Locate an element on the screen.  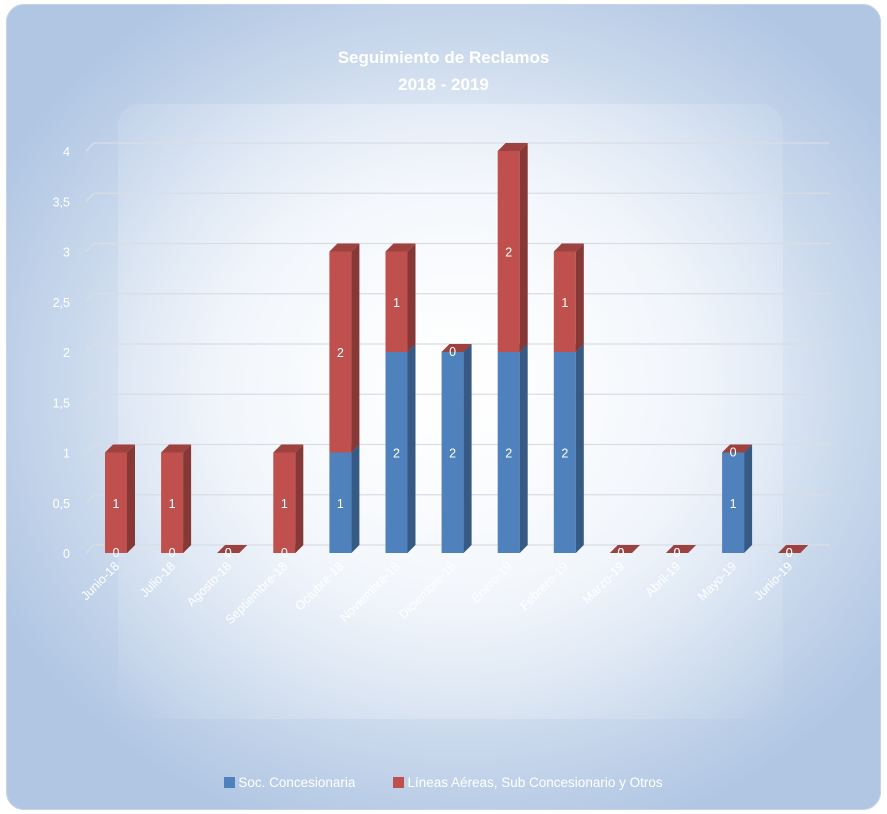
legend-label: Soc. Concesionaria is located at coordinates (297, 782).